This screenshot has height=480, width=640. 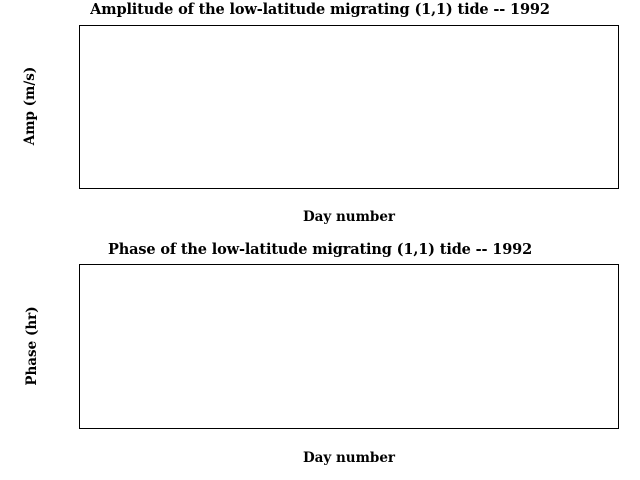 I want to click on phase-x-axis-title: Day number, so click(x=349, y=458).